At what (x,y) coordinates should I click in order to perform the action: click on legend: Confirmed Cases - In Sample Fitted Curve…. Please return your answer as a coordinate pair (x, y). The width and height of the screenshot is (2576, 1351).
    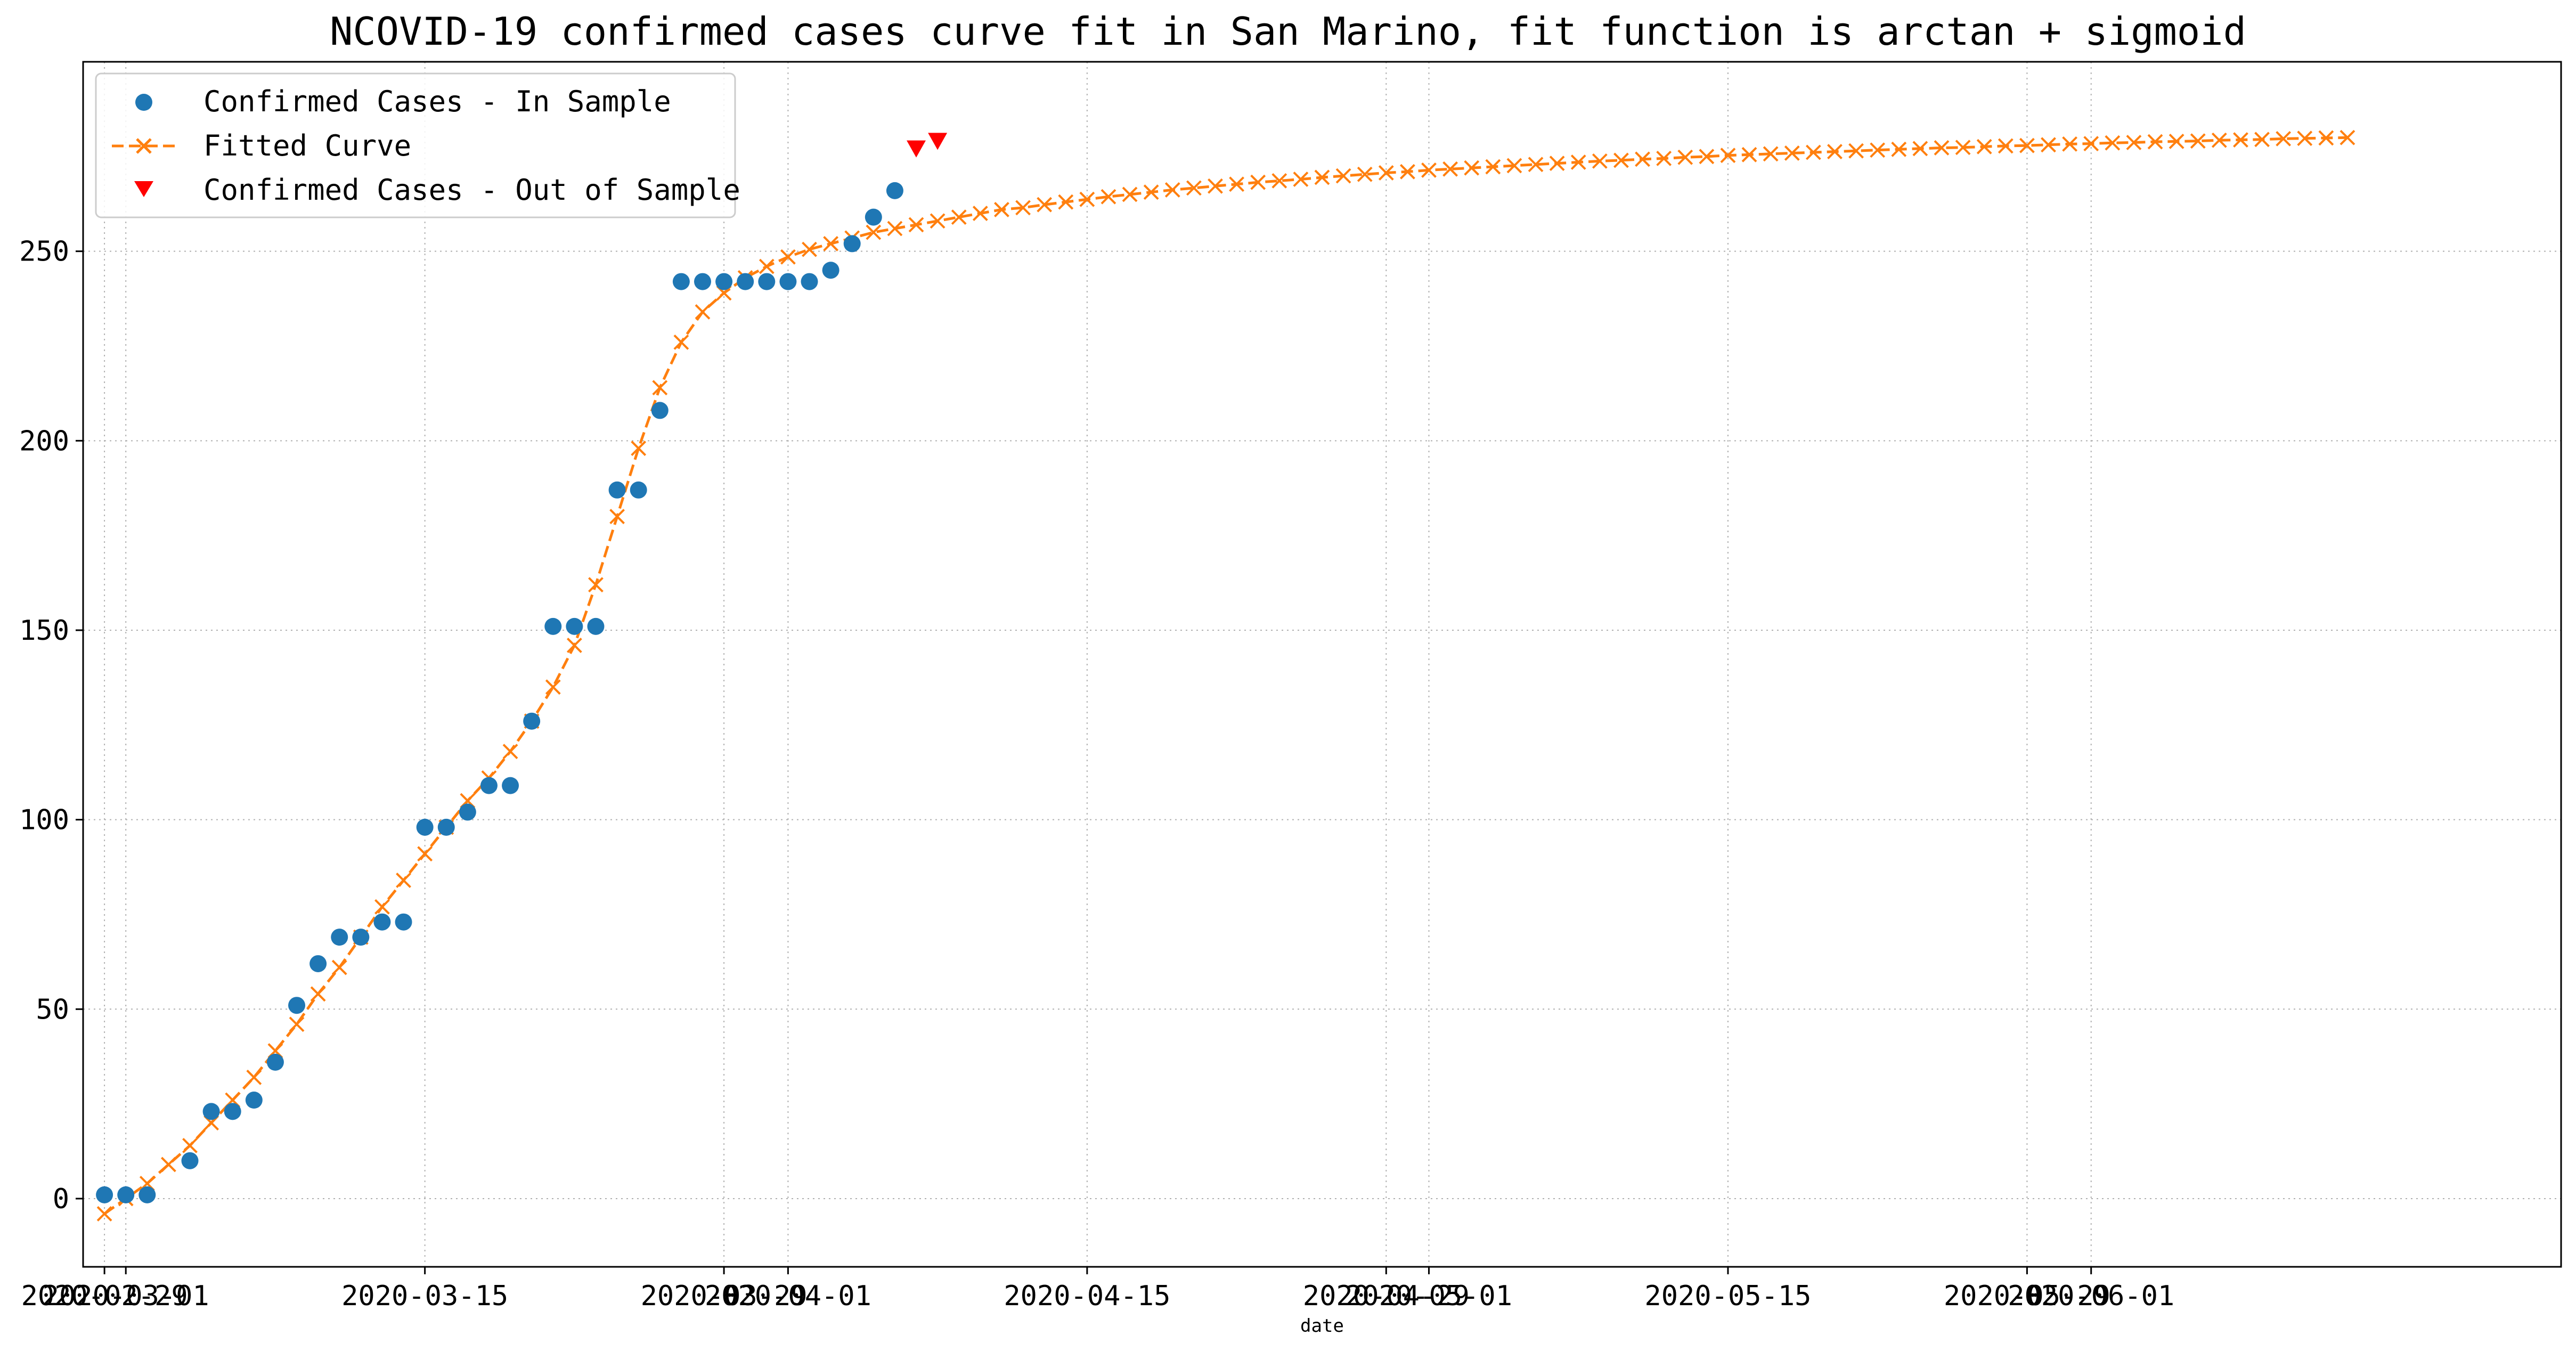
    Looking at the image, I should click on (418, 145).